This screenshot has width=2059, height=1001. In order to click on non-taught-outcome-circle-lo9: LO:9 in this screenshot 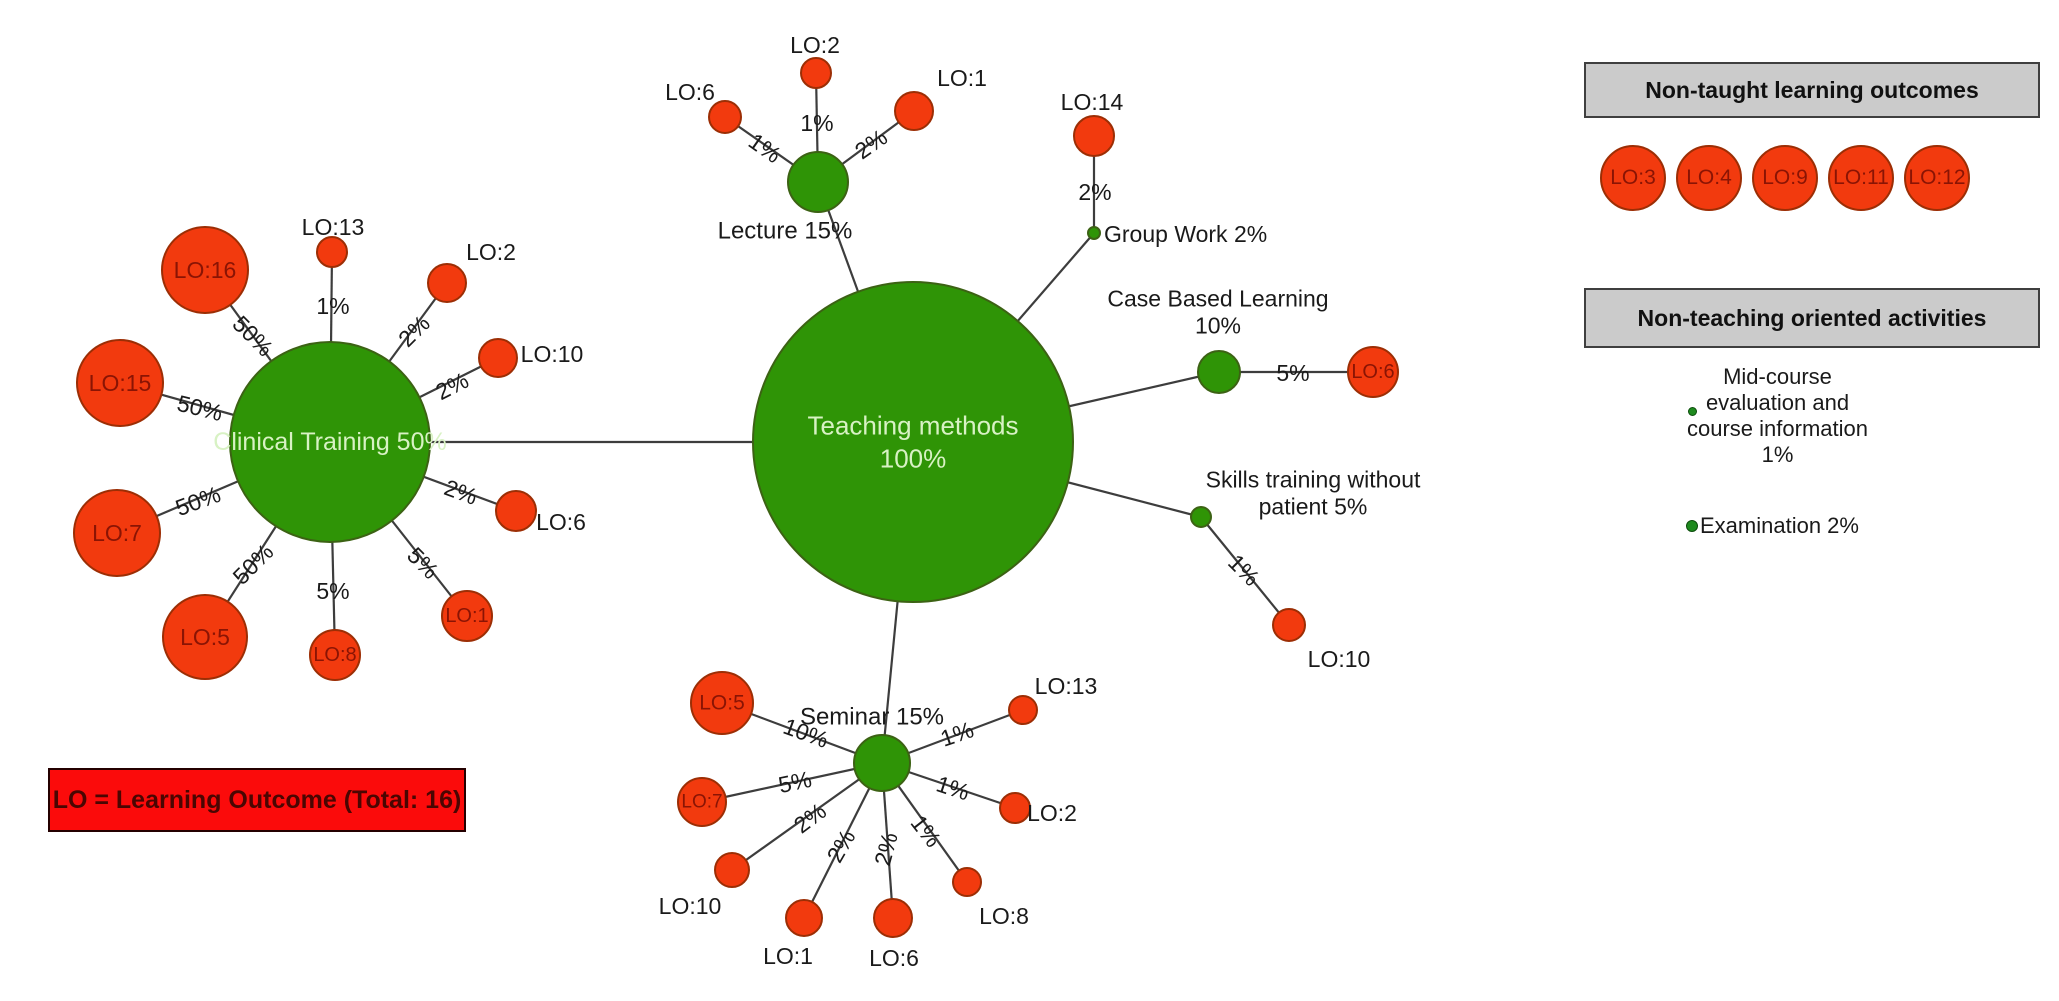, I will do `click(1785, 178)`.